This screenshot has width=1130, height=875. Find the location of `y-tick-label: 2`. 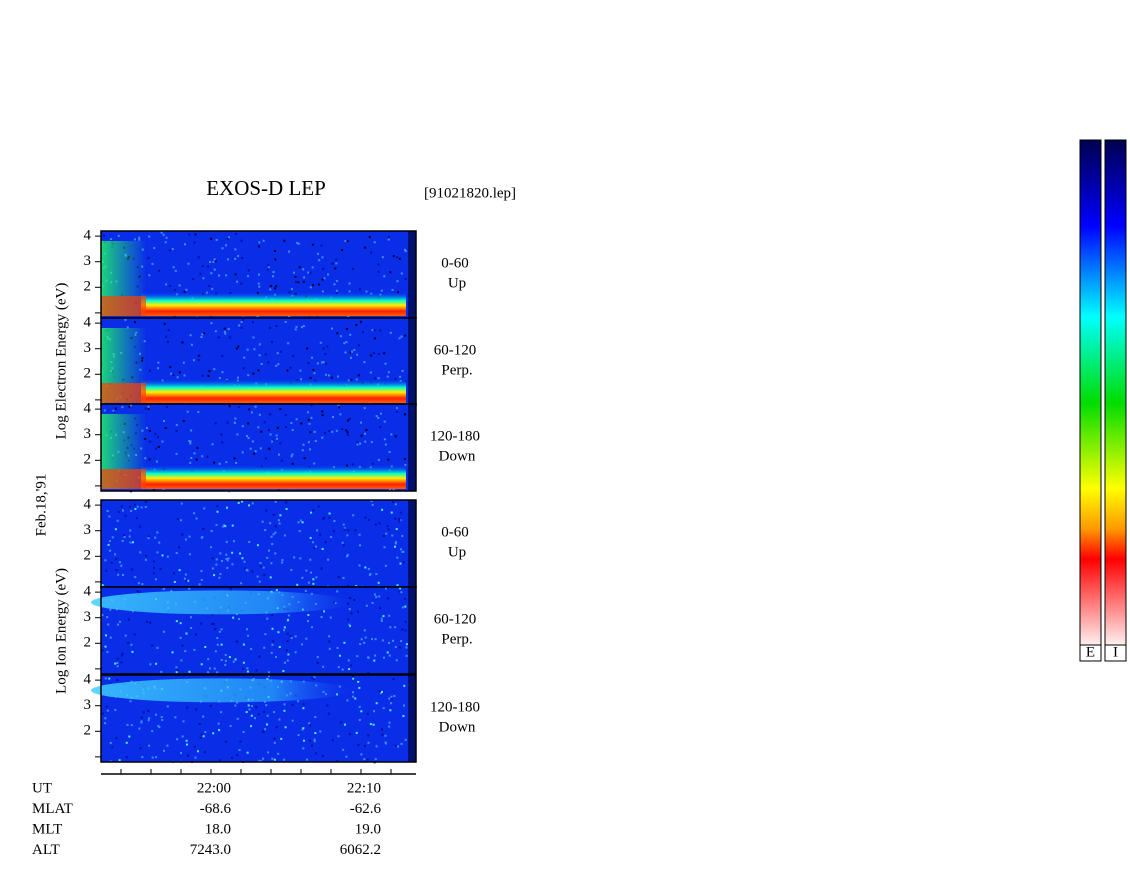

y-tick-label: 2 is located at coordinates (88, 460).